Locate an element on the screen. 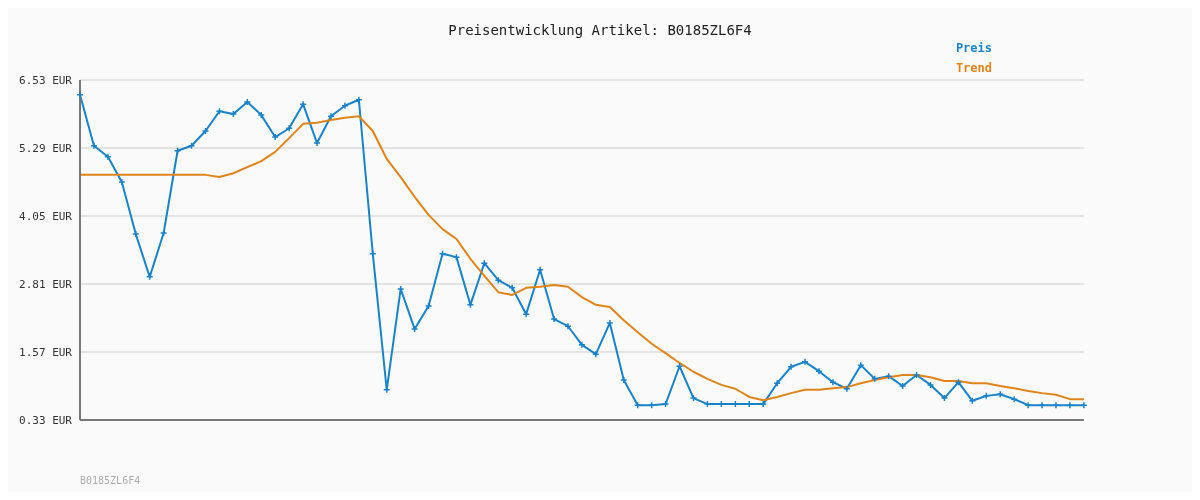 Image resolution: width=1200 pixels, height=500 pixels. y-tick-label: 1.57 EUR is located at coordinates (46, 352).